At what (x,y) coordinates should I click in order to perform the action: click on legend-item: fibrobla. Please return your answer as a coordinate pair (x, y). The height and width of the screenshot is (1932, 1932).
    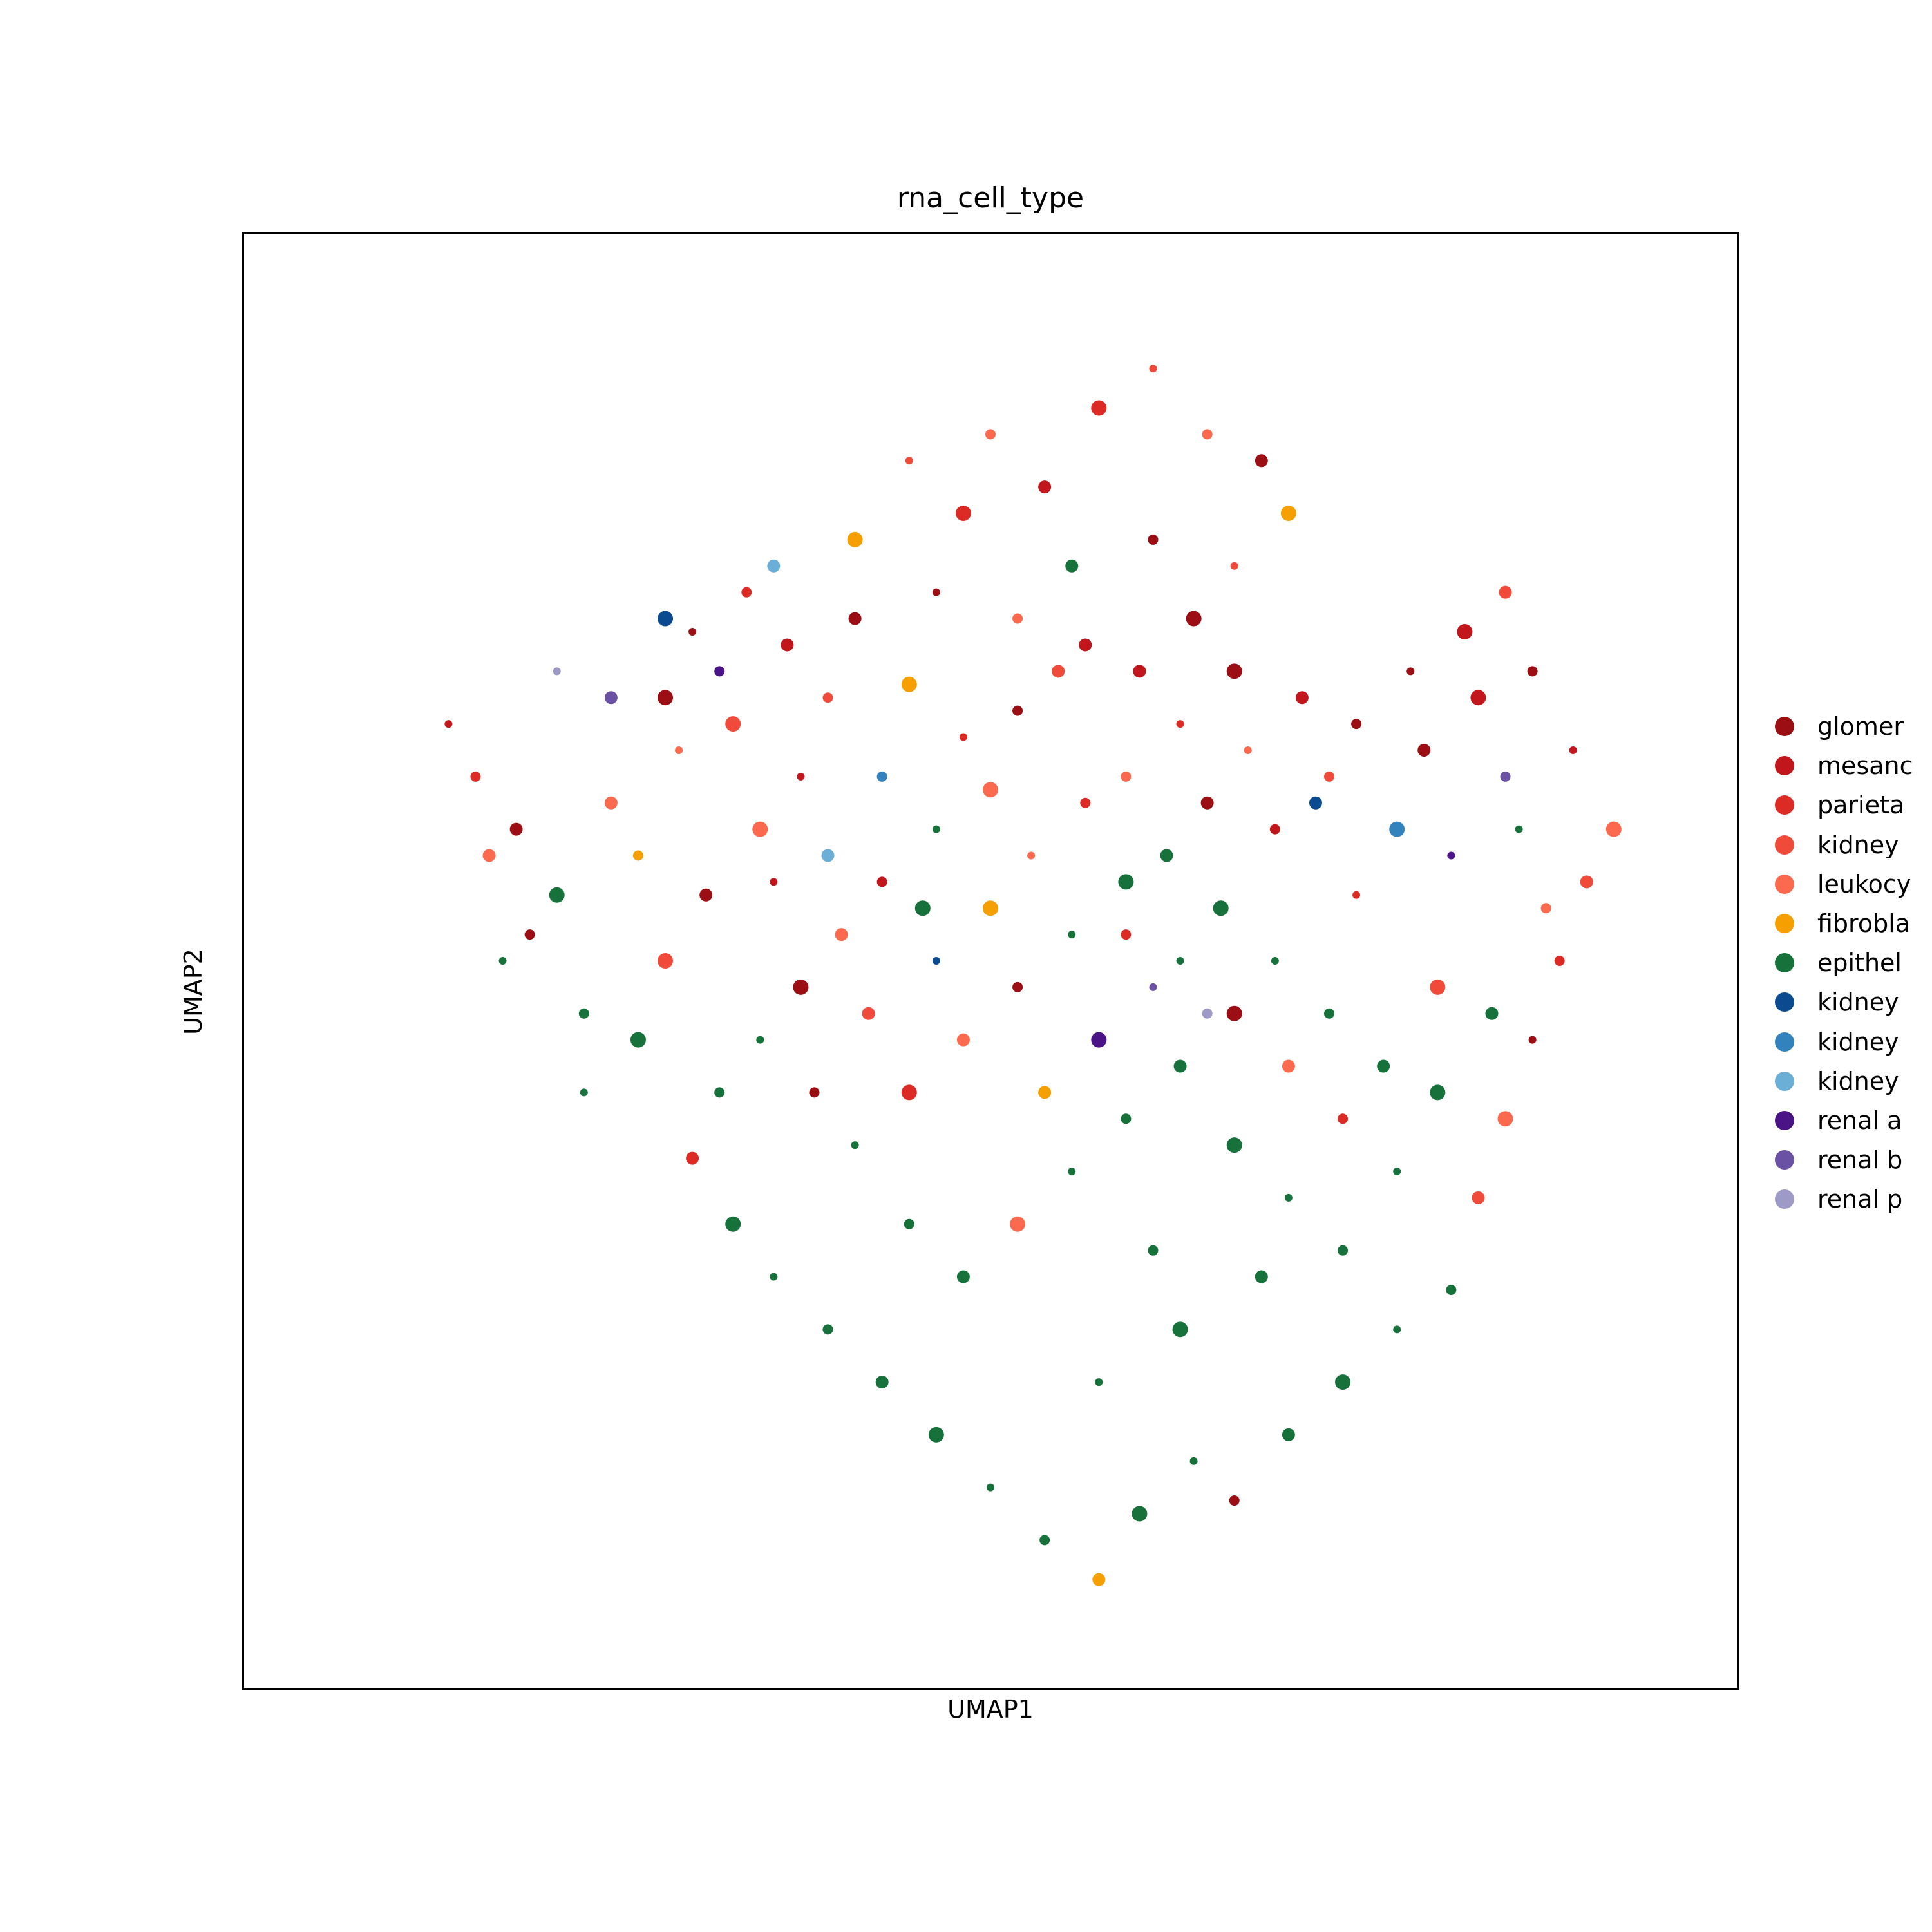
    Looking at the image, I should click on (1837, 923).